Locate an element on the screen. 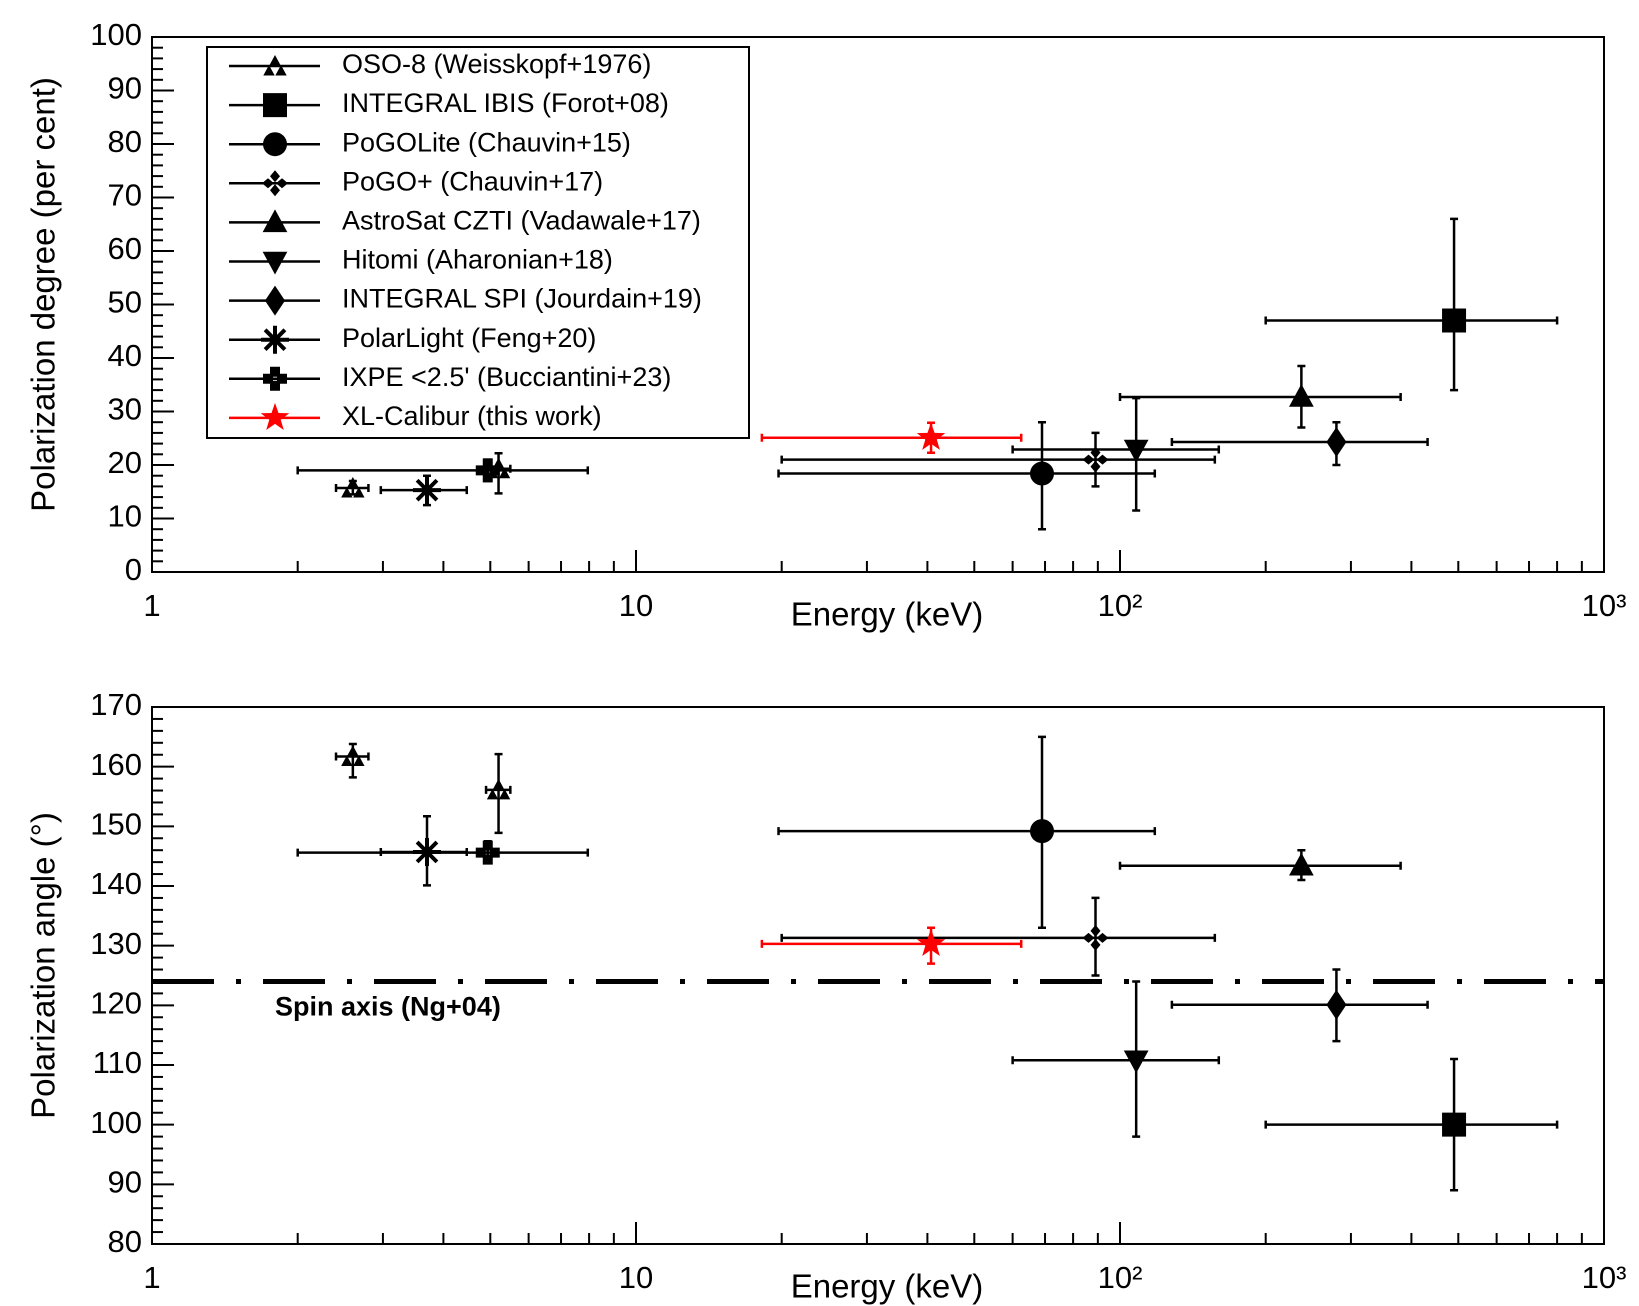 This screenshot has width=1639, height=1306. legend-box is located at coordinates (478, 242).